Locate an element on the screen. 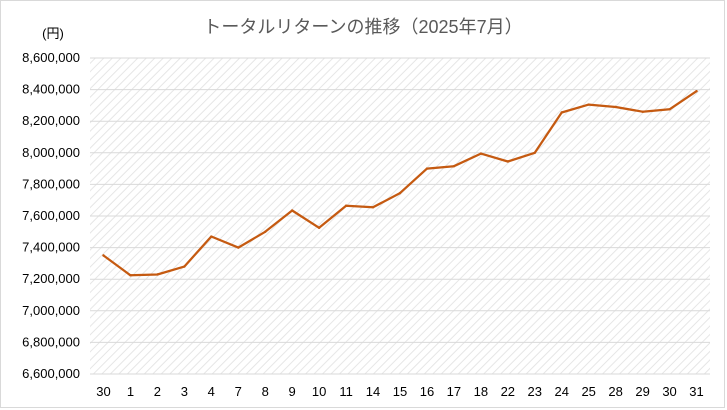 This screenshot has height=410, width=727. chart-title: トータルリターンの推移（2025年7月） is located at coordinates (362, 27).